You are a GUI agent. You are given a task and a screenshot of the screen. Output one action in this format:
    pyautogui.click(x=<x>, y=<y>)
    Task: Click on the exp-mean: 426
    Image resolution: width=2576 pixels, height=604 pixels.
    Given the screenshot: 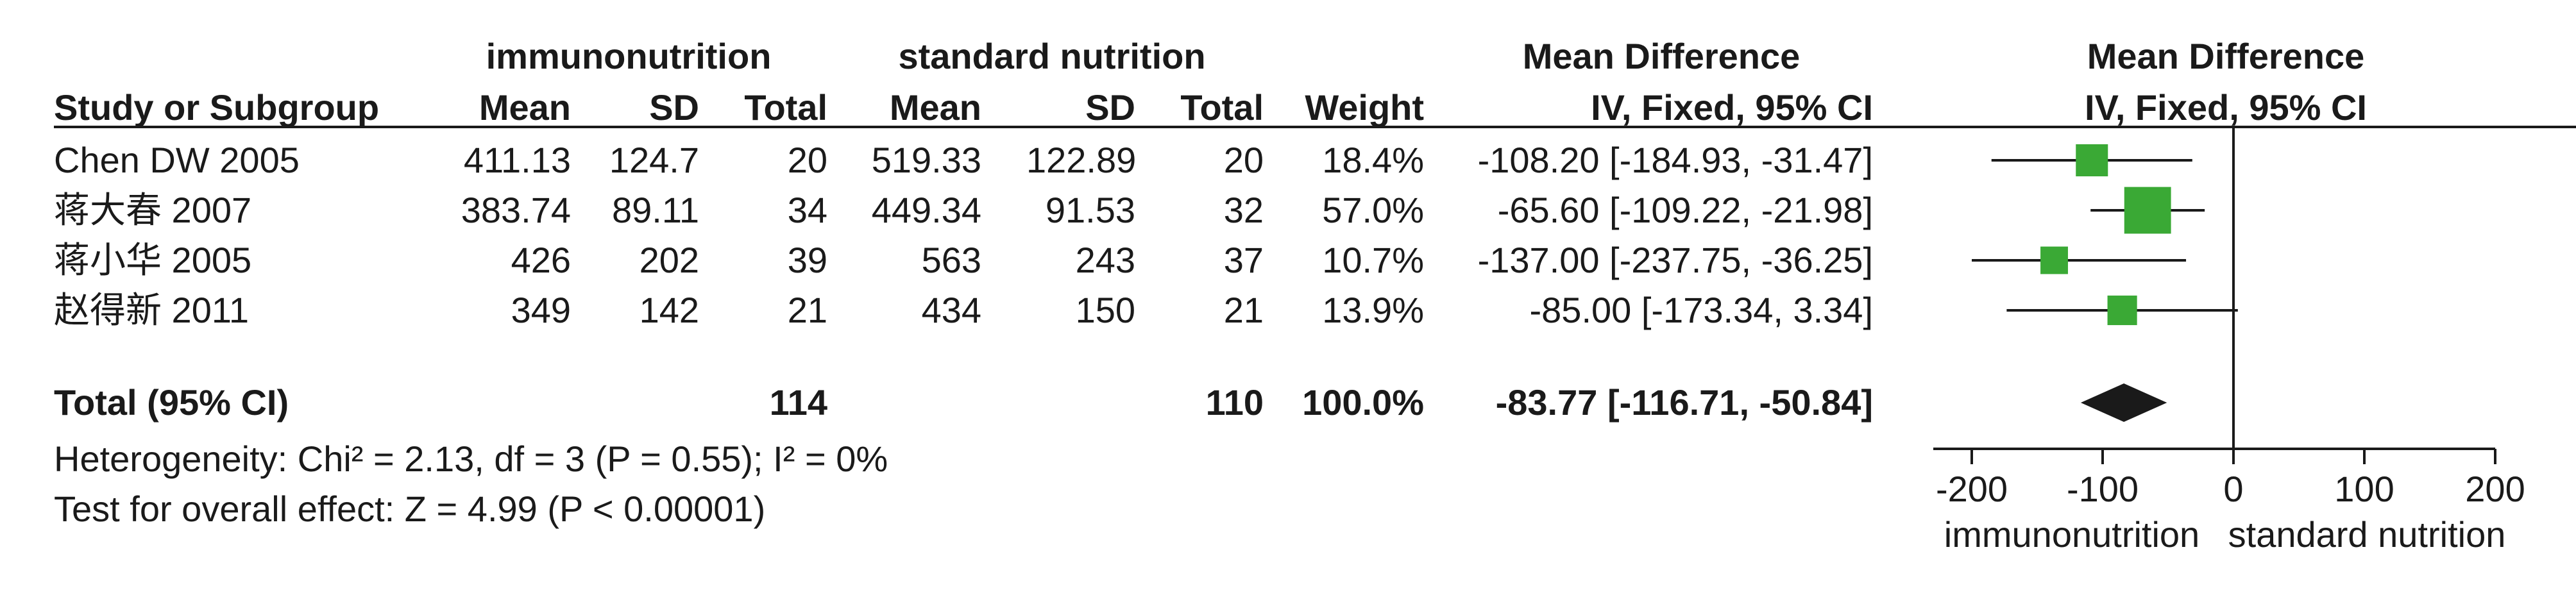 What is the action you would take?
    pyautogui.click(x=541, y=260)
    